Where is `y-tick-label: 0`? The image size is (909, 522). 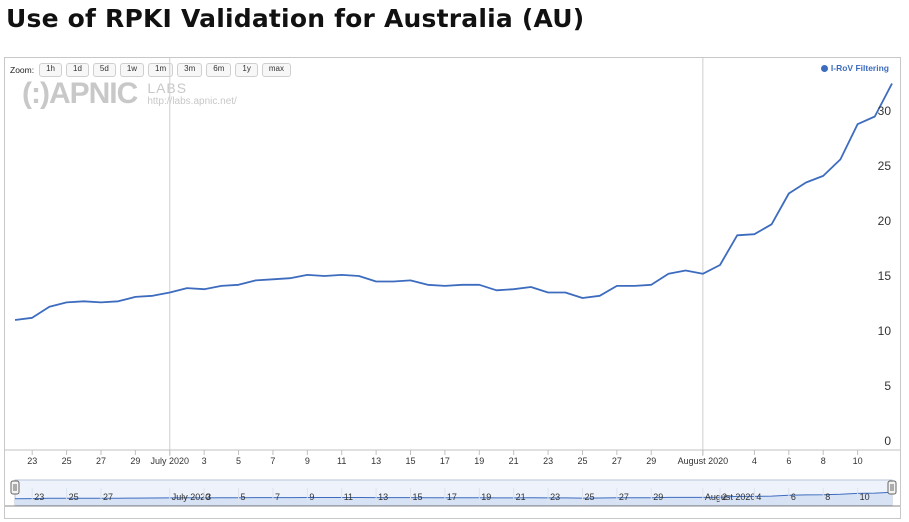
y-tick-label: 0 is located at coordinates (887, 441).